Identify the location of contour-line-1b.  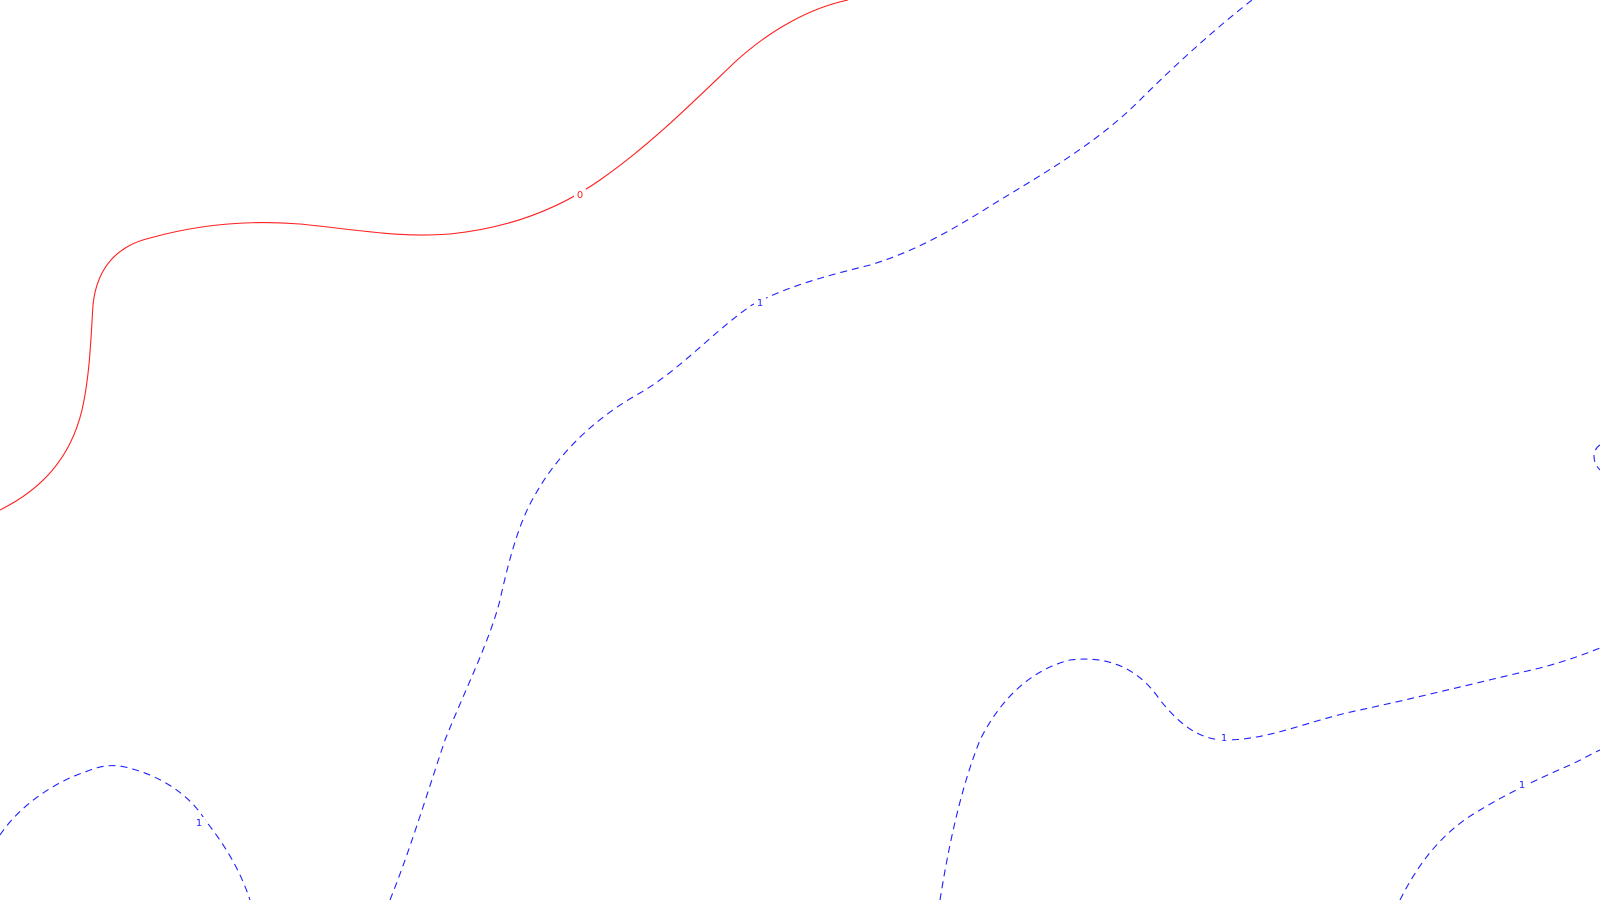
(125, 832).